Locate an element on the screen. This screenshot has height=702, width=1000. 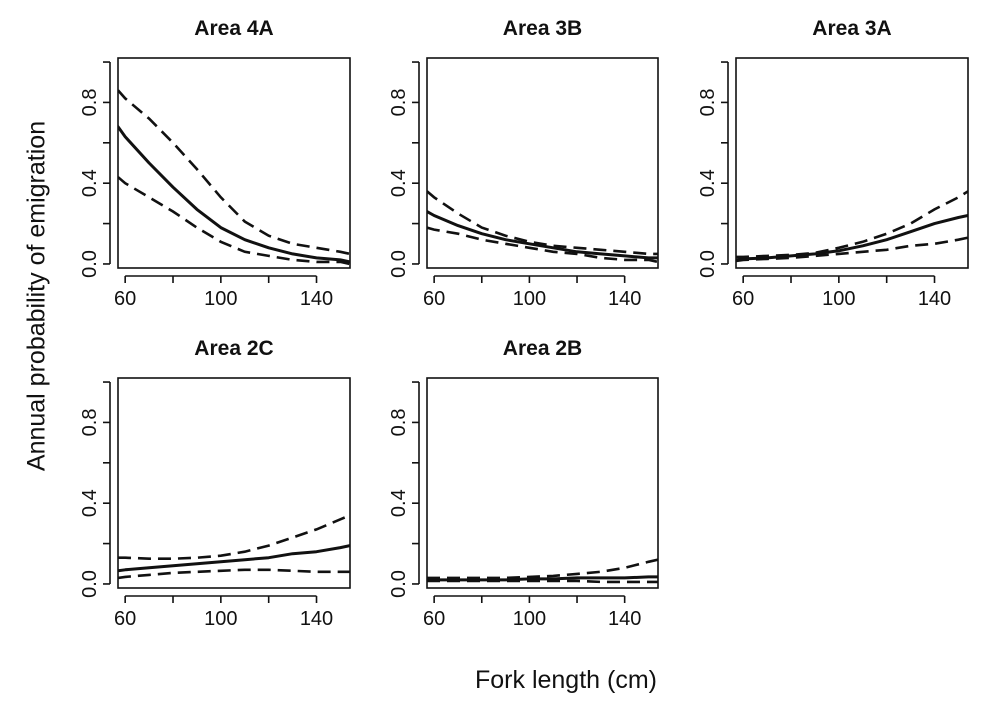
x-axis-title: Fork length (cm) is located at coordinates (566, 680).